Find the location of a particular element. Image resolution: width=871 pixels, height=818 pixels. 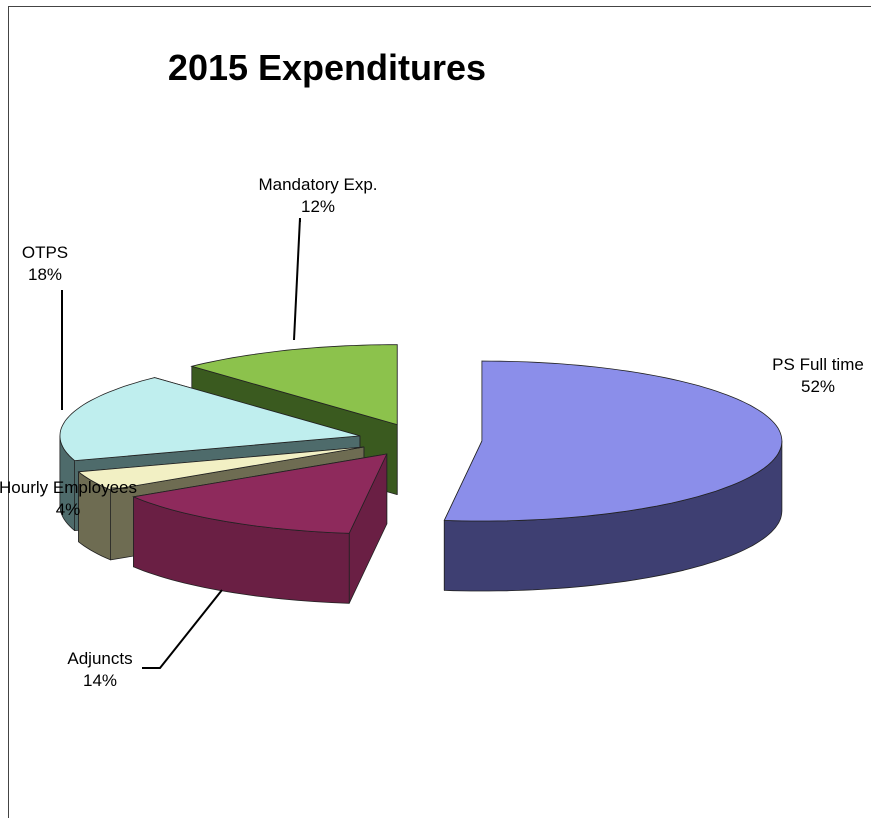

slice-value-label: 4% is located at coordinates (68, 509).